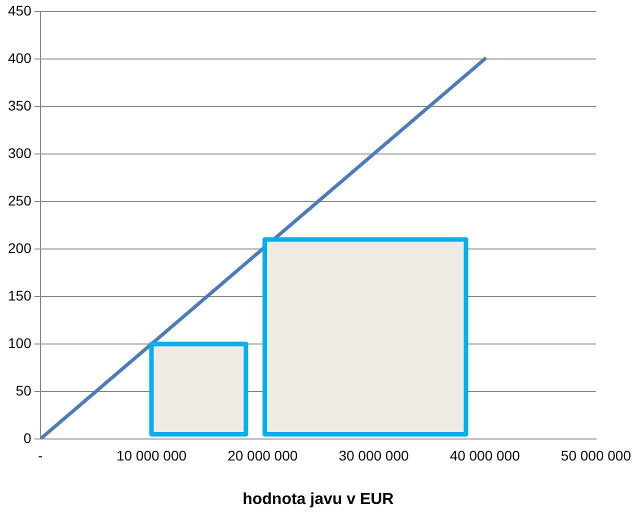  I want to click on x-tick-label: -, so click(41, 455).